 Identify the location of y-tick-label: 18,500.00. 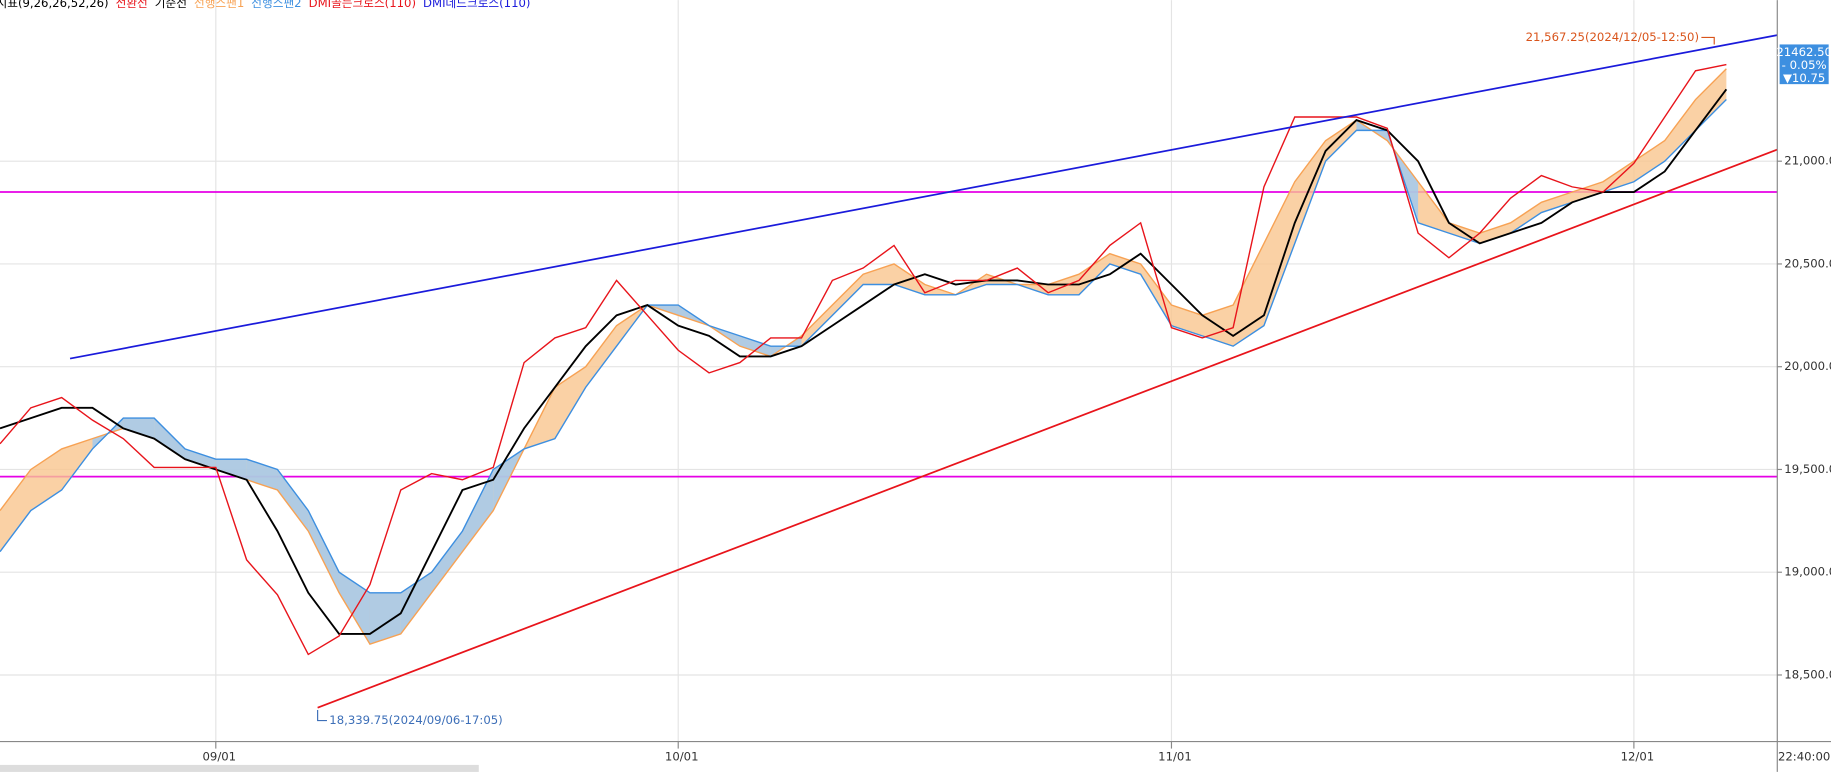
(1807, 674).